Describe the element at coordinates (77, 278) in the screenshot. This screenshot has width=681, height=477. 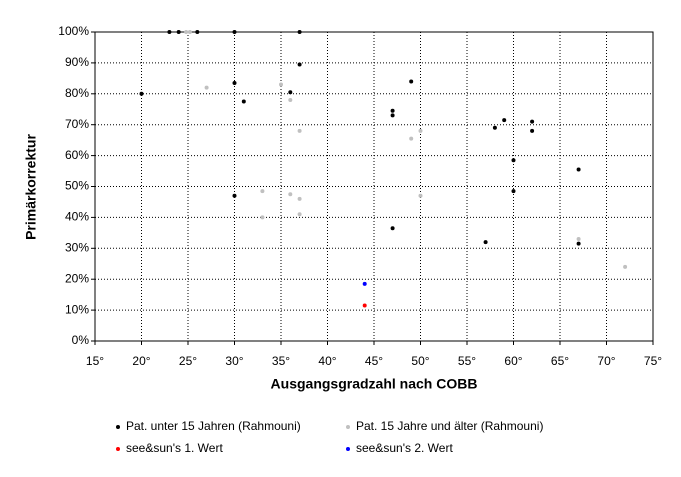
I see `y-tick-label: 20%` at that location.